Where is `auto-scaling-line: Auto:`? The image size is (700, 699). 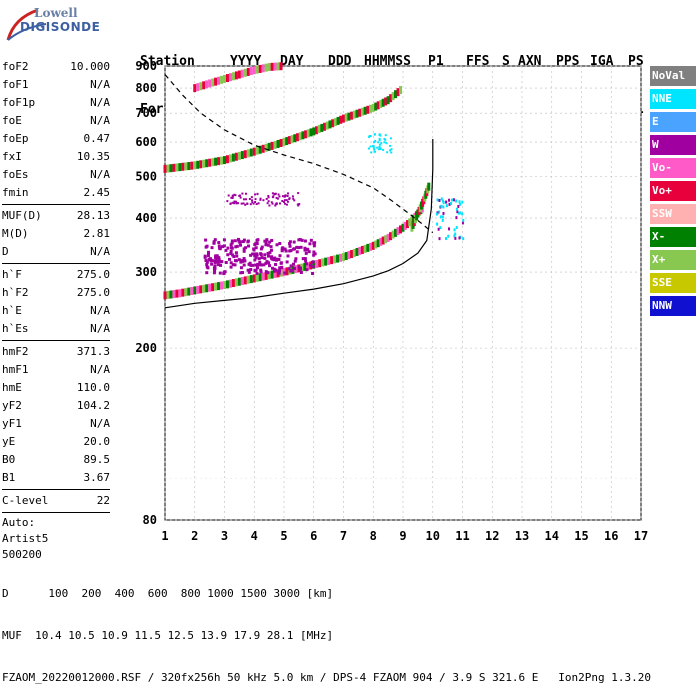
auto-scaling-line: Auto: is located at coordinates (19, 522).